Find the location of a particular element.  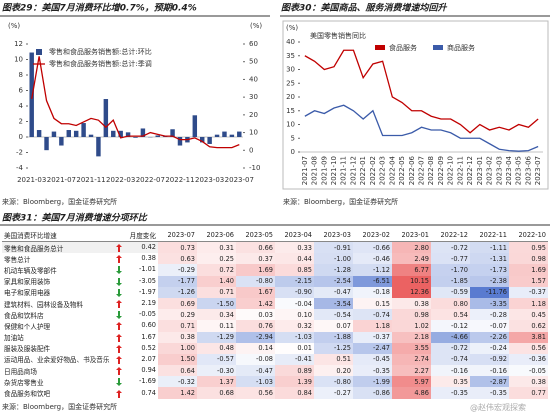

table-cell: -1.26 is located at coordinates (177, 292).